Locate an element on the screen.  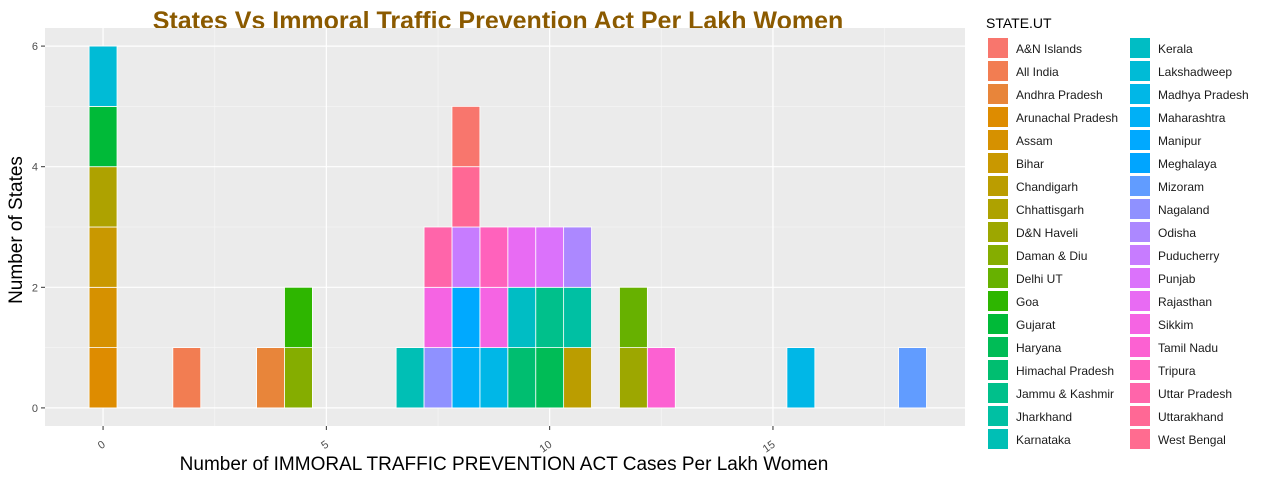
y-tick-label: 6 is located at coordinates (35, 47).